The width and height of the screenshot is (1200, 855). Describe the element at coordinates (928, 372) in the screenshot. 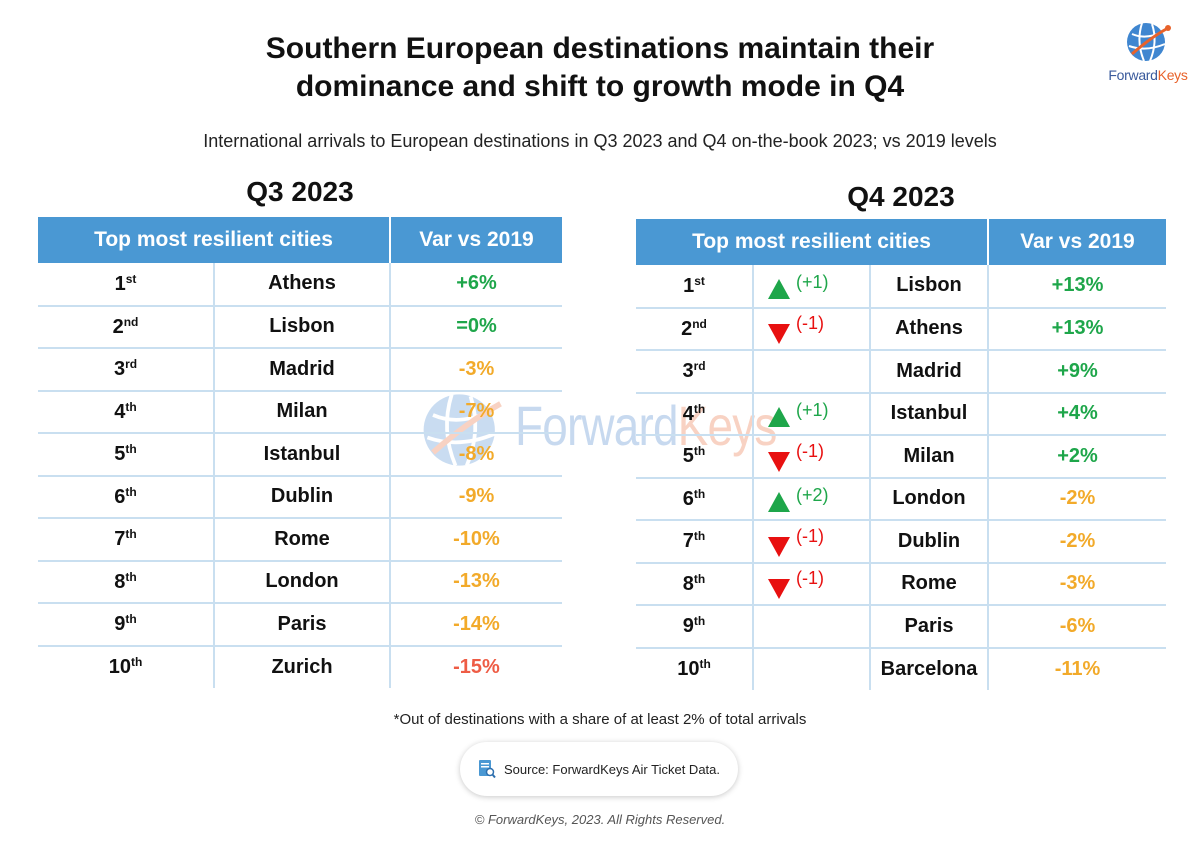

I see `city-cell: Madrid` at that location.